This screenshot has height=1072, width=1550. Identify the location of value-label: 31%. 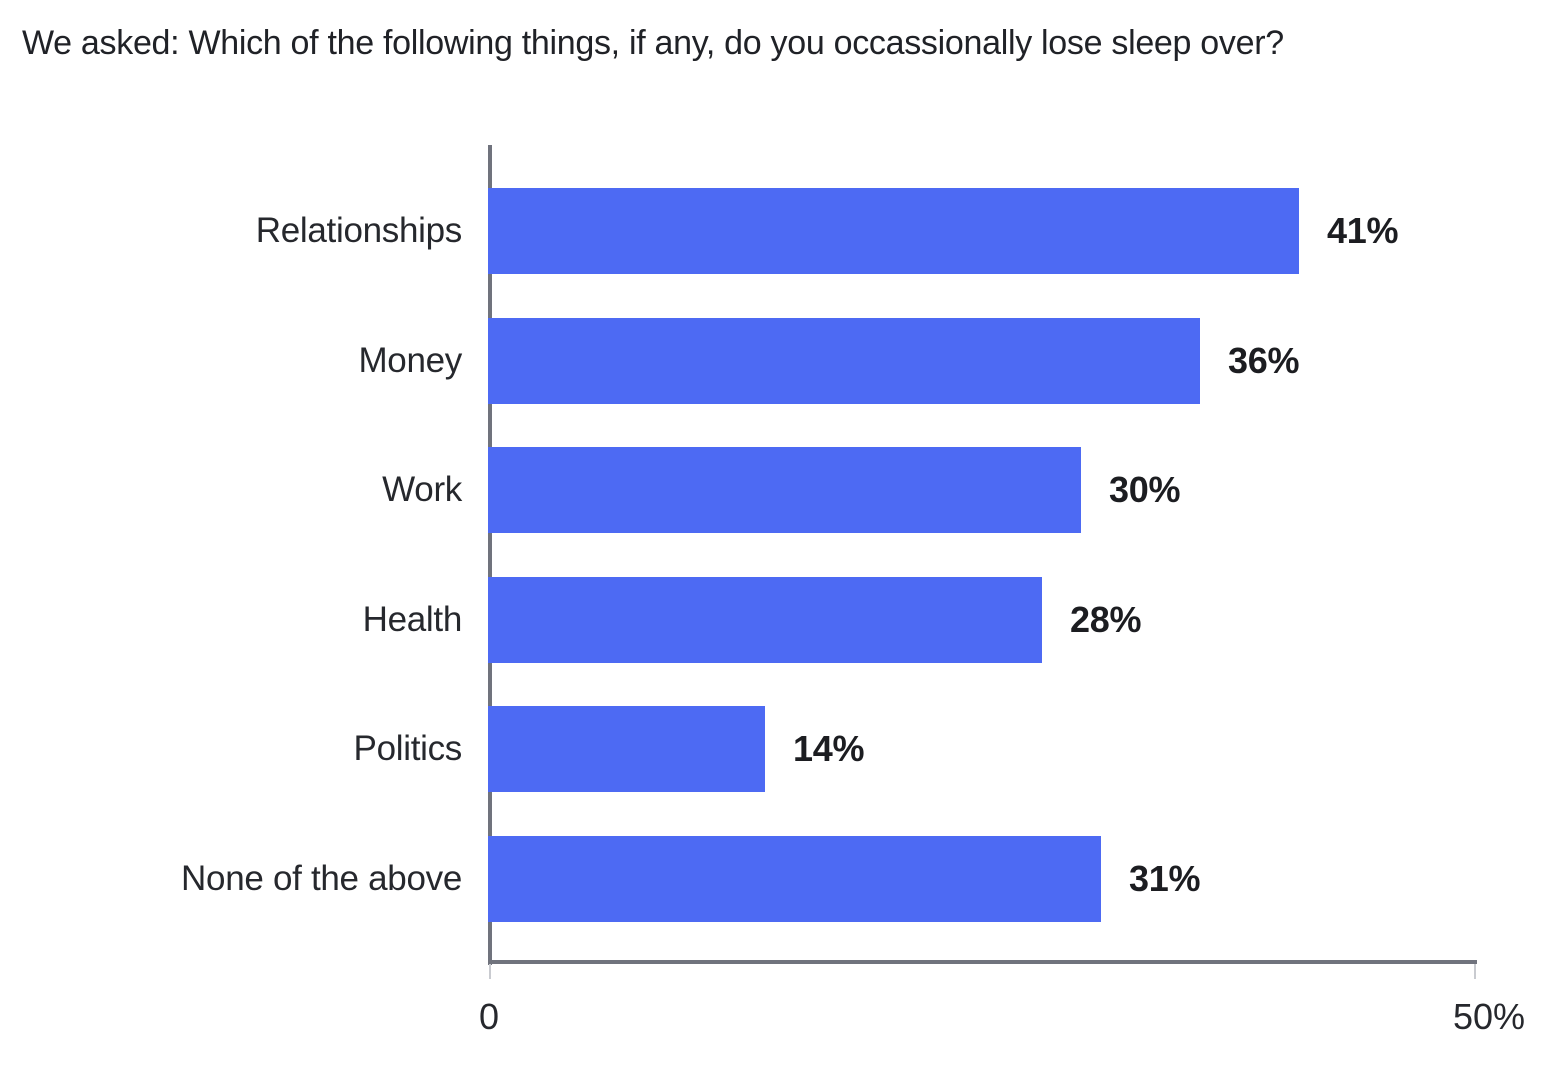
(1165, 878).